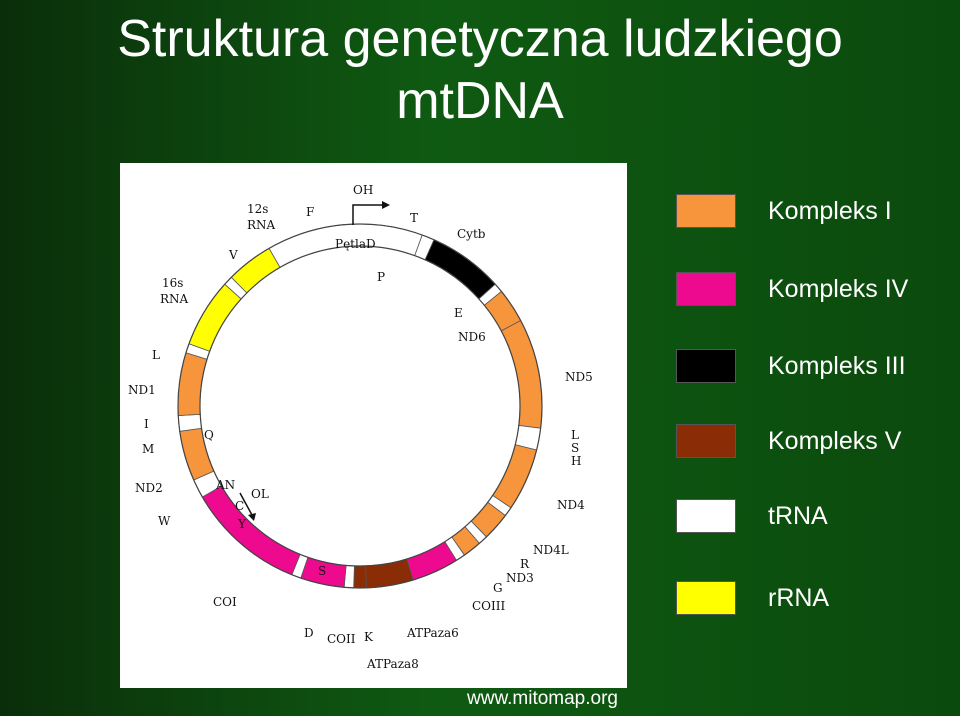  I want to click on label-f: F, so click(310, 212).